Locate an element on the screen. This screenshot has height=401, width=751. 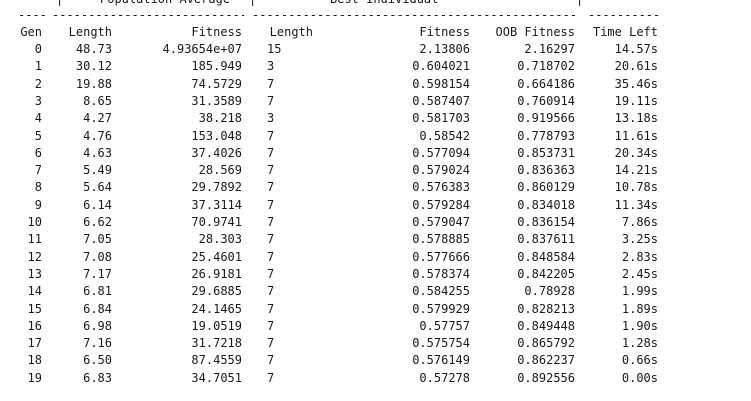
time-left-cell: 3.25s is located at coordinates (639, 239).